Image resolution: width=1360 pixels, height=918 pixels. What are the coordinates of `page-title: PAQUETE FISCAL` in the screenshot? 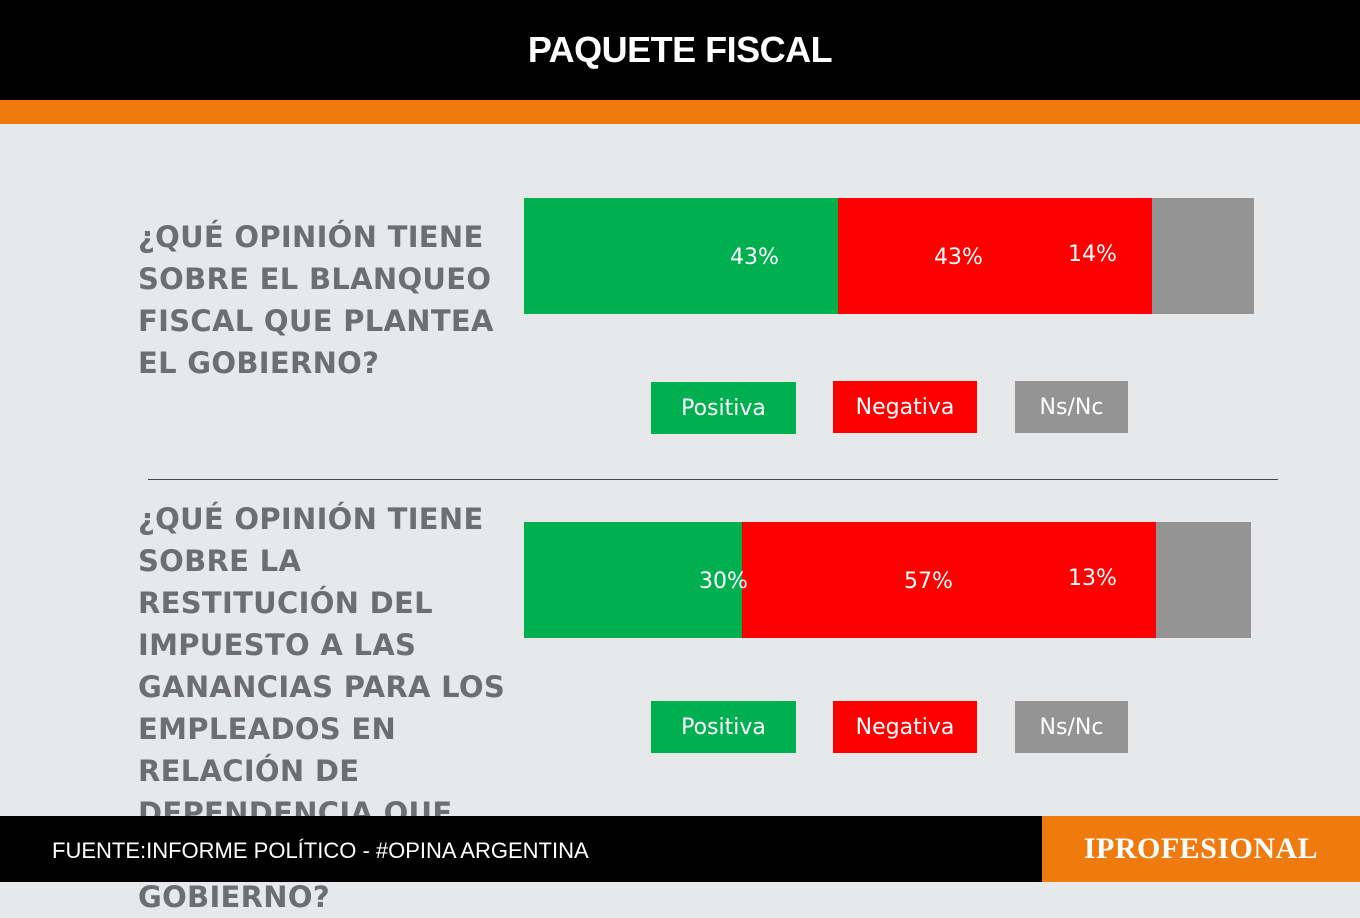 It's located at (680, 50).